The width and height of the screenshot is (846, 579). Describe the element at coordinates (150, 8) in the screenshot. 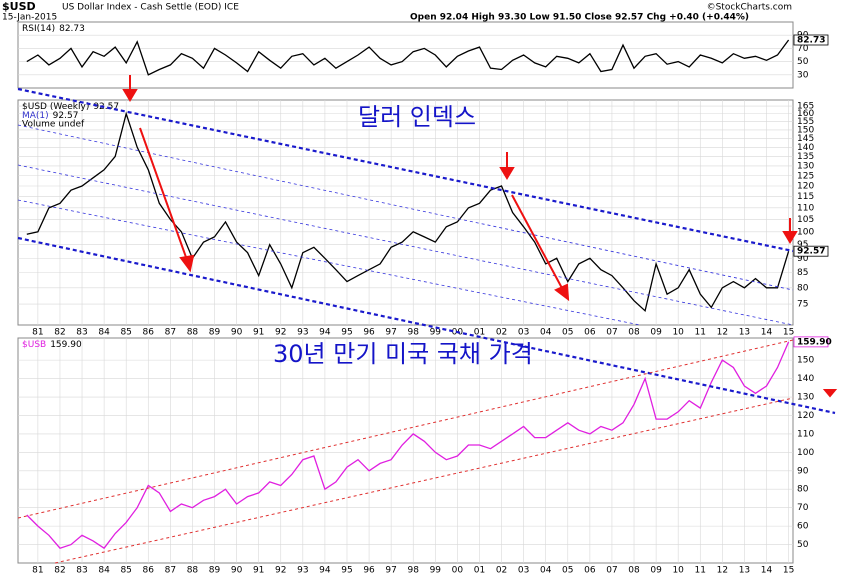

I see `description: US Dollar Index - Cash Settle (EOD) ICE` at that location.